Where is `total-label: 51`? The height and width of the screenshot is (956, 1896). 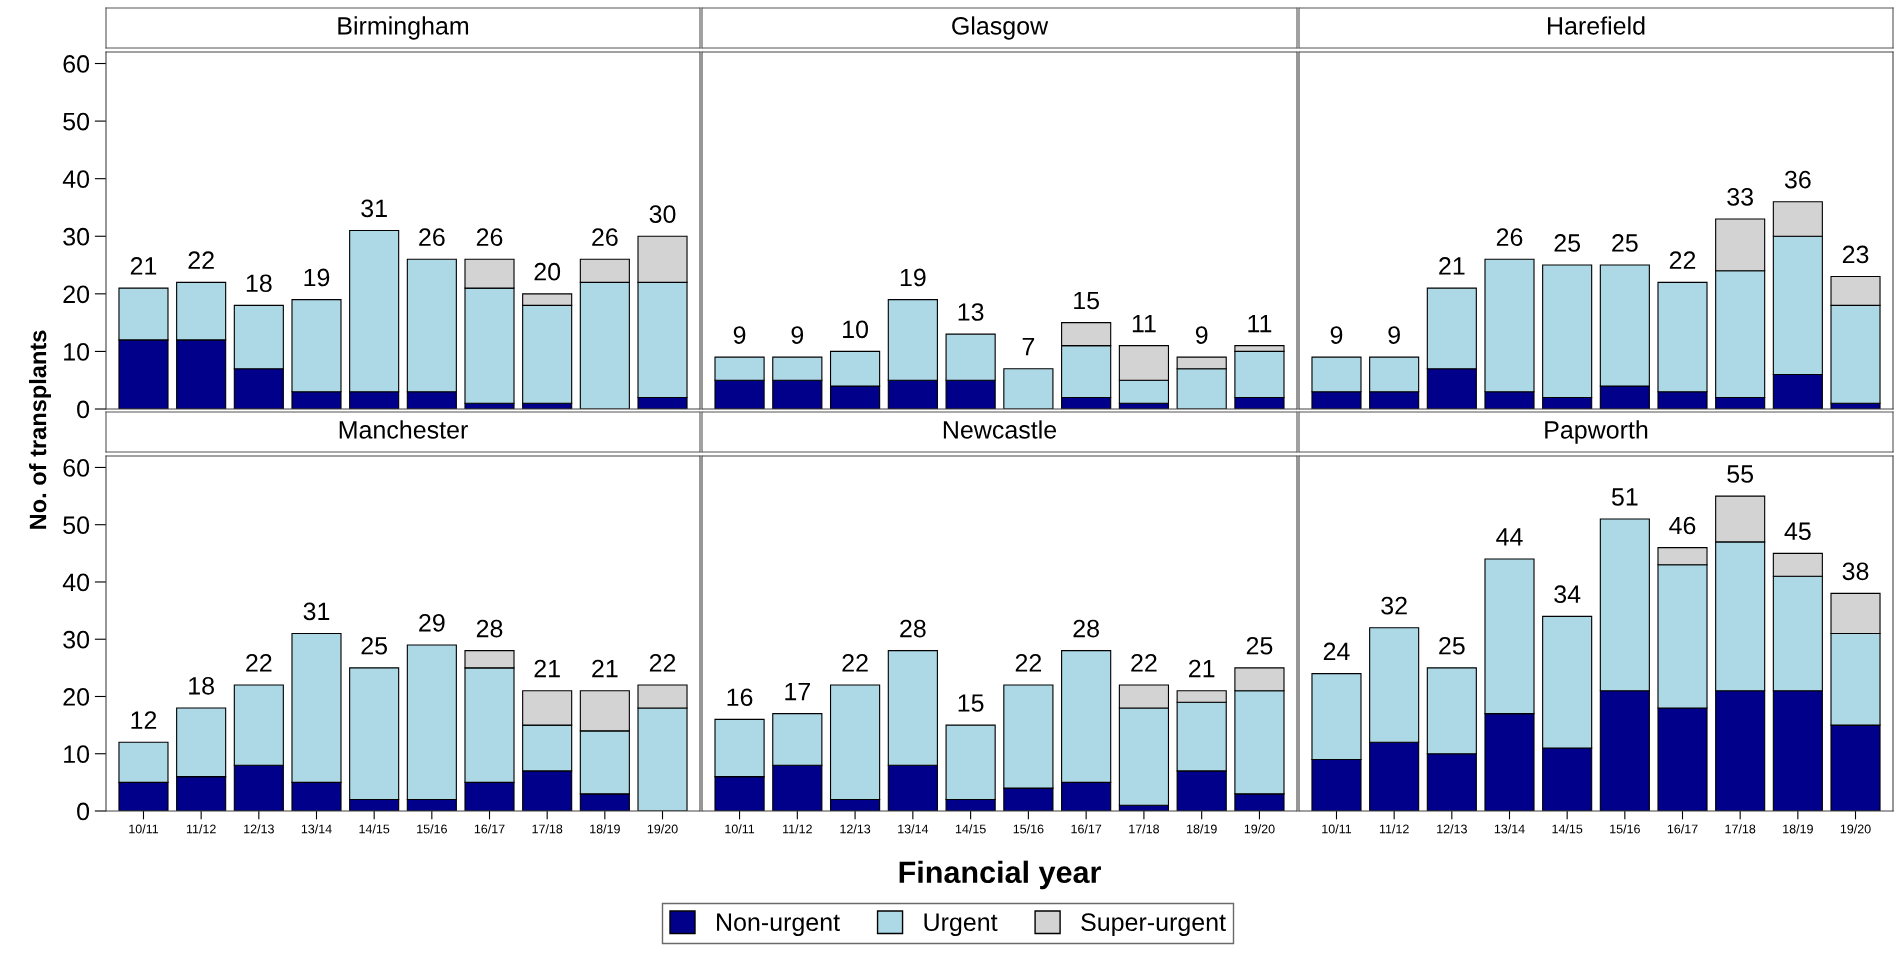
total-label: 51 is located at coordinates (1624, 497).